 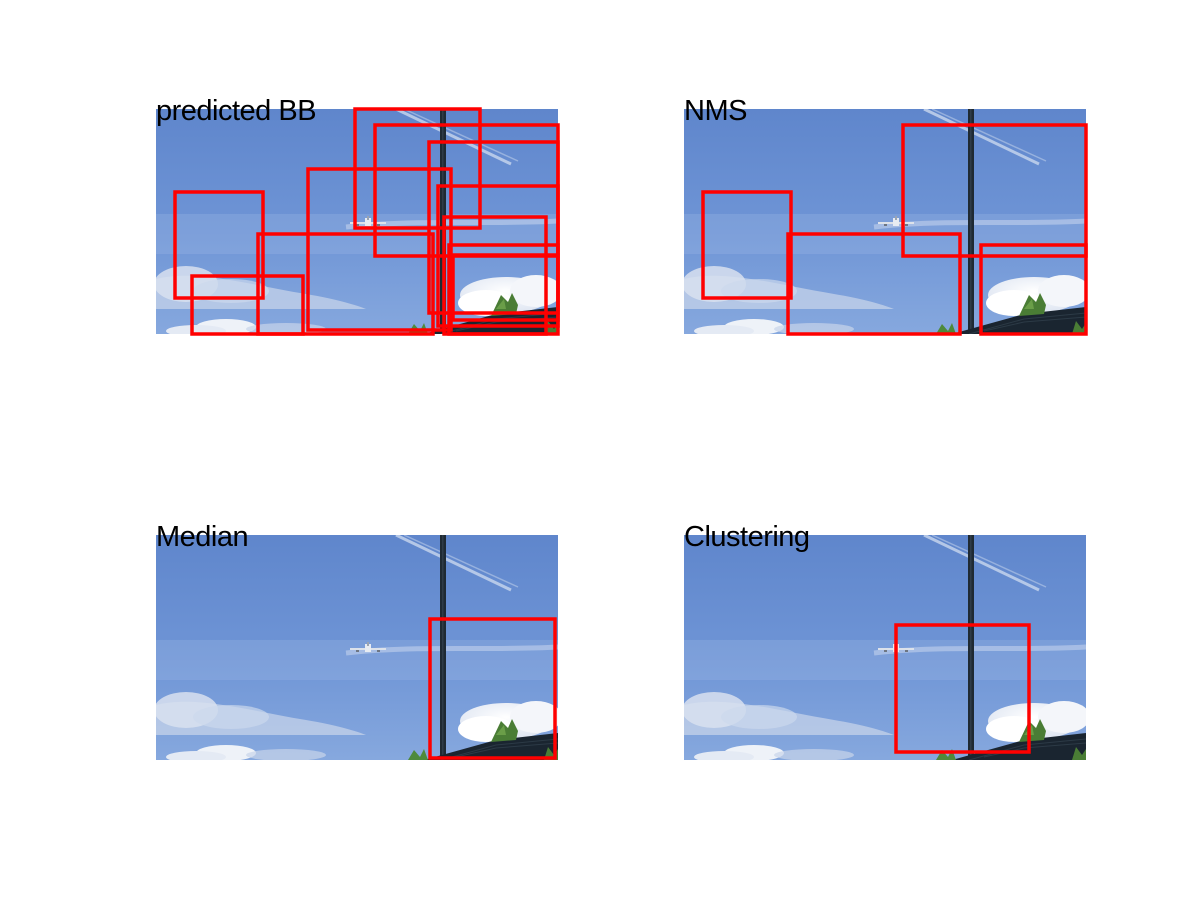 What do you see at coordinates (202, 537) in the screenshot?
I see `panel-title: Median` at bounding box center [202, 537].